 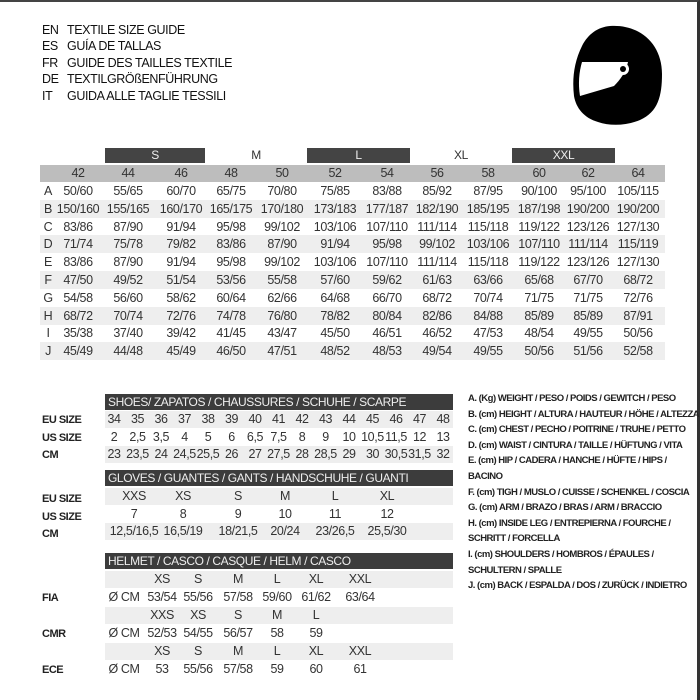 What do you see at coordinates (137, 79) in the screenshot?
I see `title-de: DE TEXTILGRÖßENFÜHRUNG` at bounding box center [137, 79].